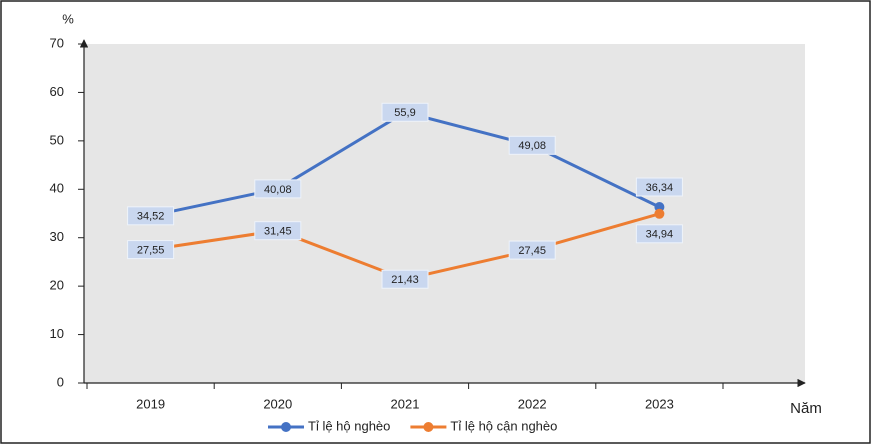 The image size is (872, 445). Describe the element at coordinates (57, 139) in the screenshot. I see `y-tick-label: 50` at that location.